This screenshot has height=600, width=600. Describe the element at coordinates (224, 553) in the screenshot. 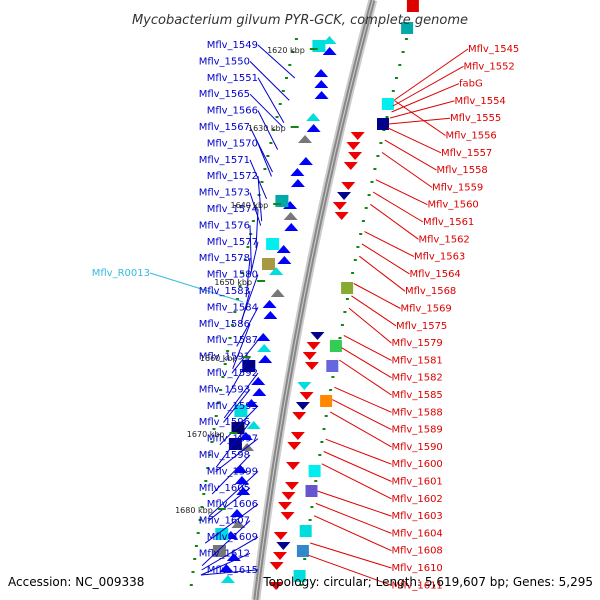

I see `gene-label: Mflv_1612` at that location.